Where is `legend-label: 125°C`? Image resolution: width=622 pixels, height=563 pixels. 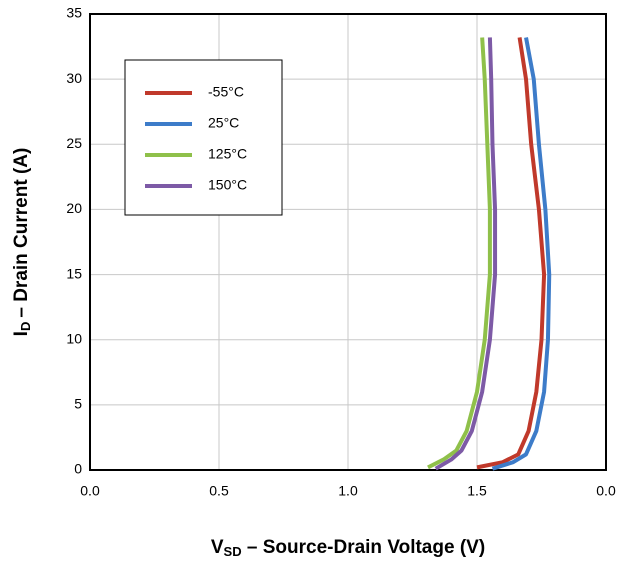
legend-label: 125°C is located at coordinates (227, 154).